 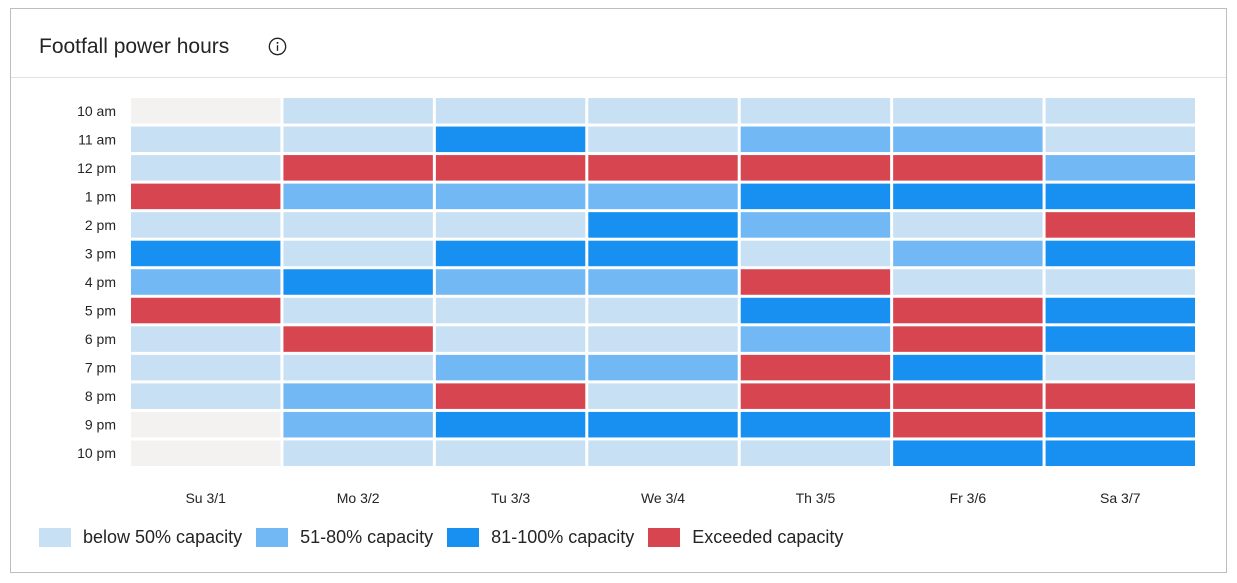 What do you see at coordinates (540, 537) in the screenshot?
I see `legend-item: 81-100% capacity` at bounding box center [540, 537].